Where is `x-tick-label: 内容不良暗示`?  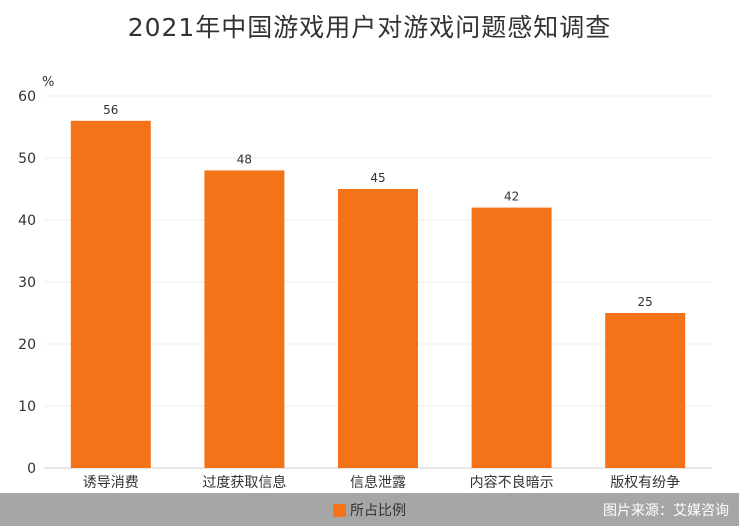
x-tick-label: 内容不良暗示 is located at coordinates (512, 482).